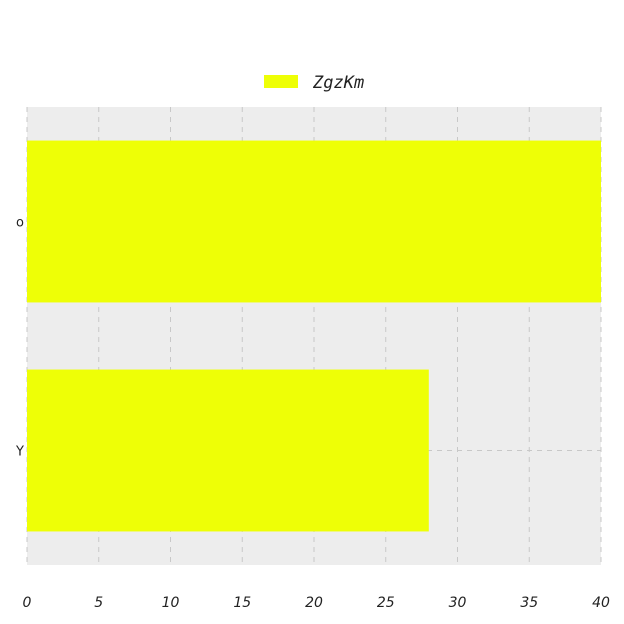 This screenshot has height=624, width=624. What do you see at coordinates (171, 603) in the screenshot?
I see `x-tick-label: 10` at bounding box center [171, 603].